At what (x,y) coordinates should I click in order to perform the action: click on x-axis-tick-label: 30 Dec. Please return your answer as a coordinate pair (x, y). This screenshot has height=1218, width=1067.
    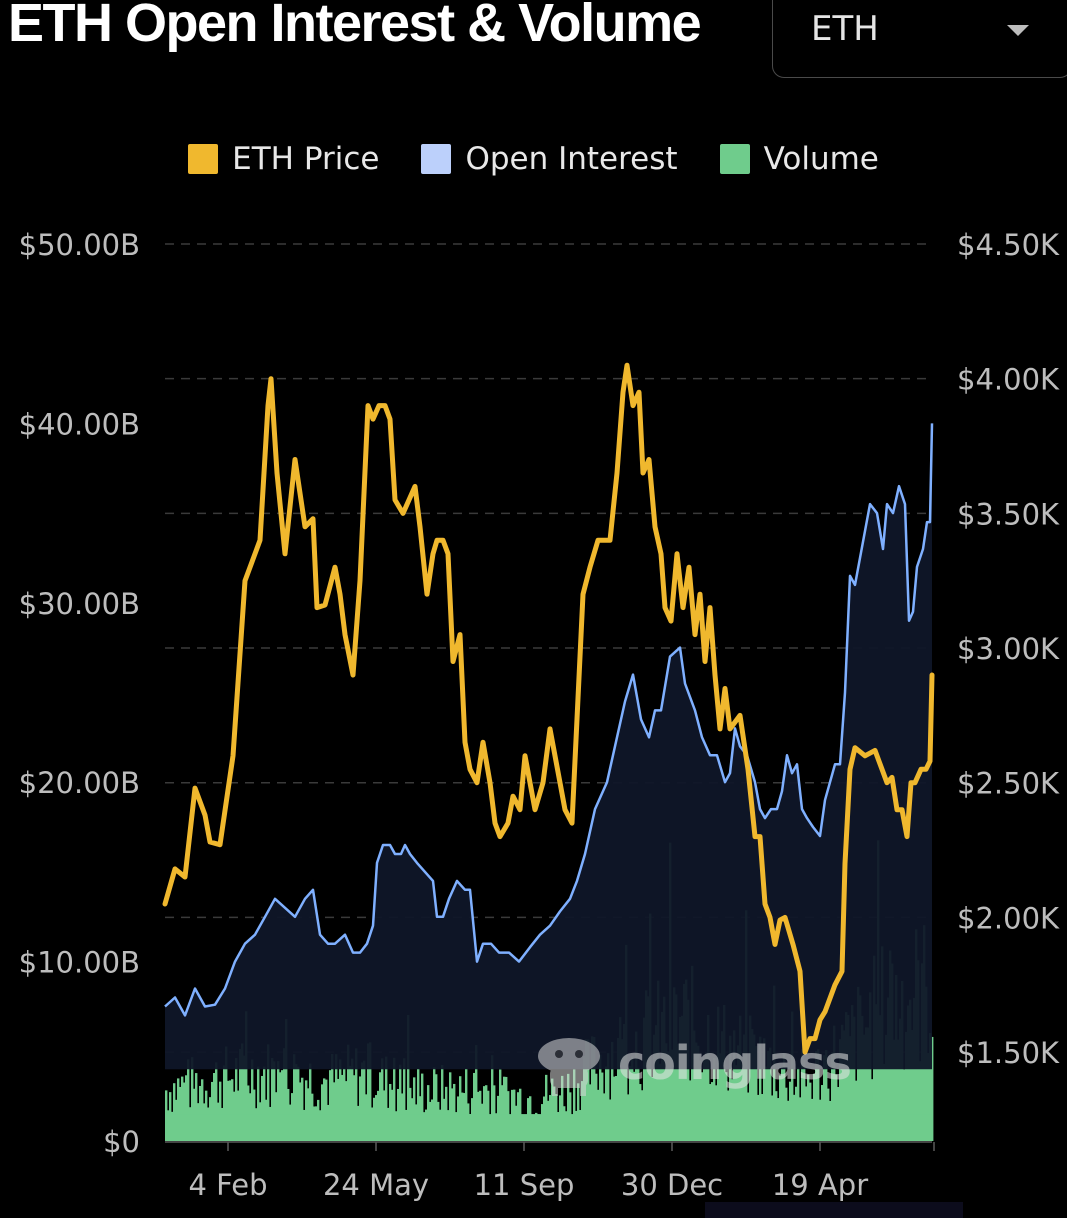
    Looking at the image, I should click on (672, 1185).